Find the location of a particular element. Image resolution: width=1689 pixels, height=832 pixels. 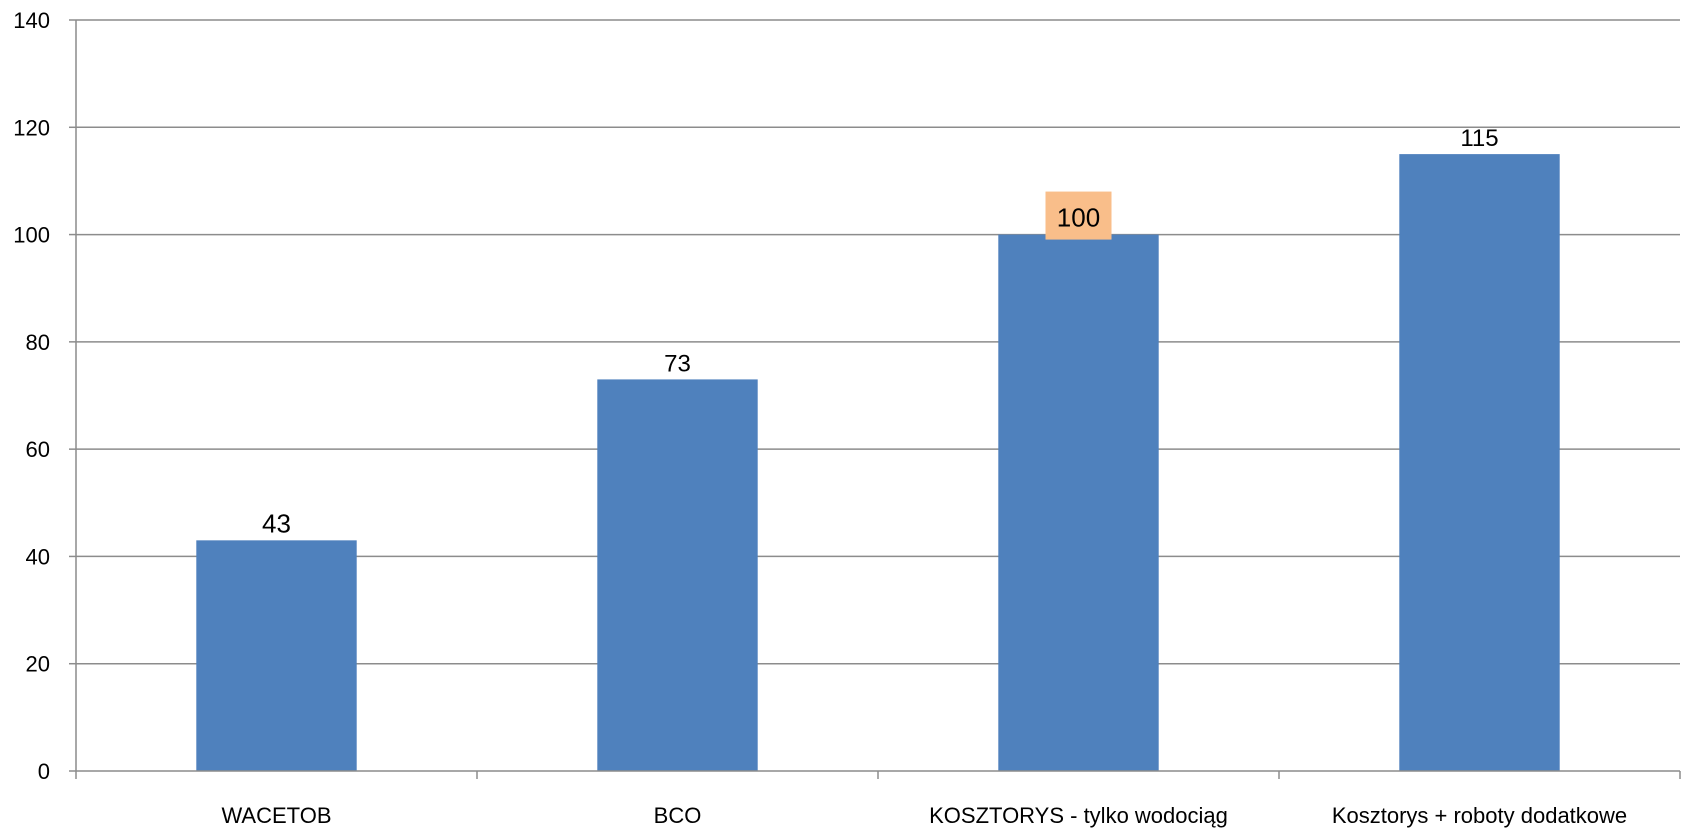

x-tick-label: BCO is located at coordinates (678, 815).